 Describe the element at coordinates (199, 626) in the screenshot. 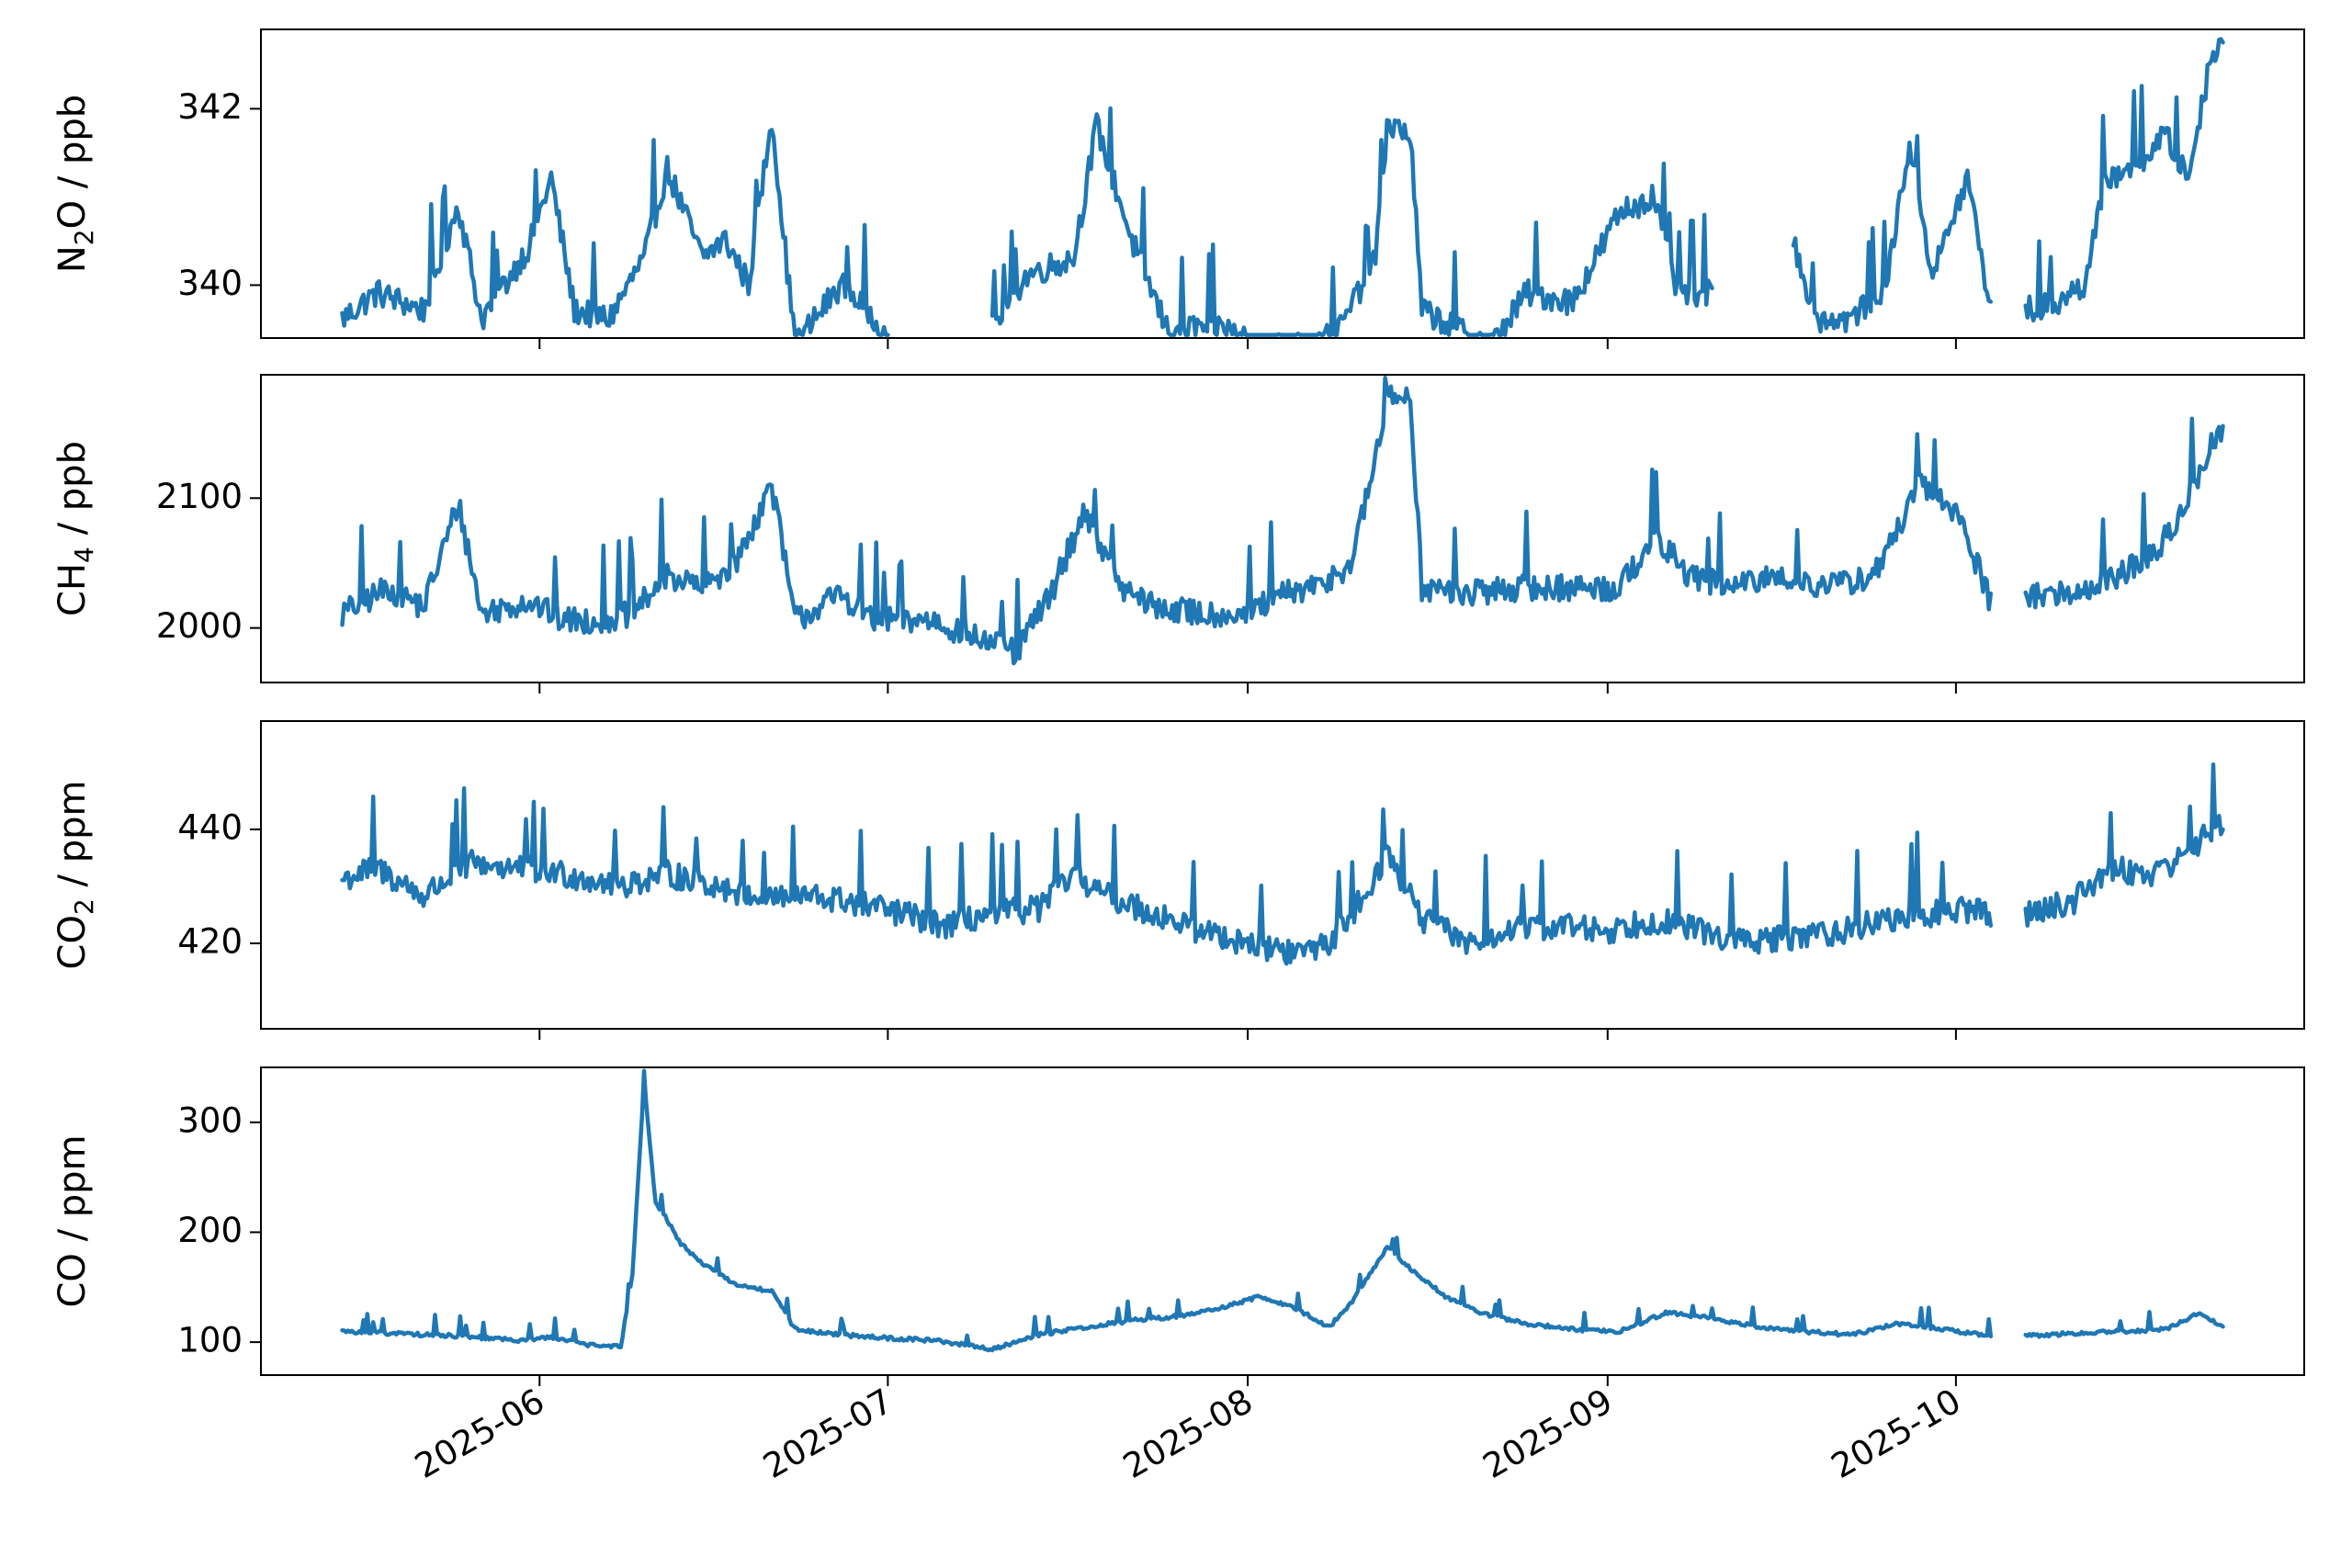

I see `y-tick-label: 2000` at that location.